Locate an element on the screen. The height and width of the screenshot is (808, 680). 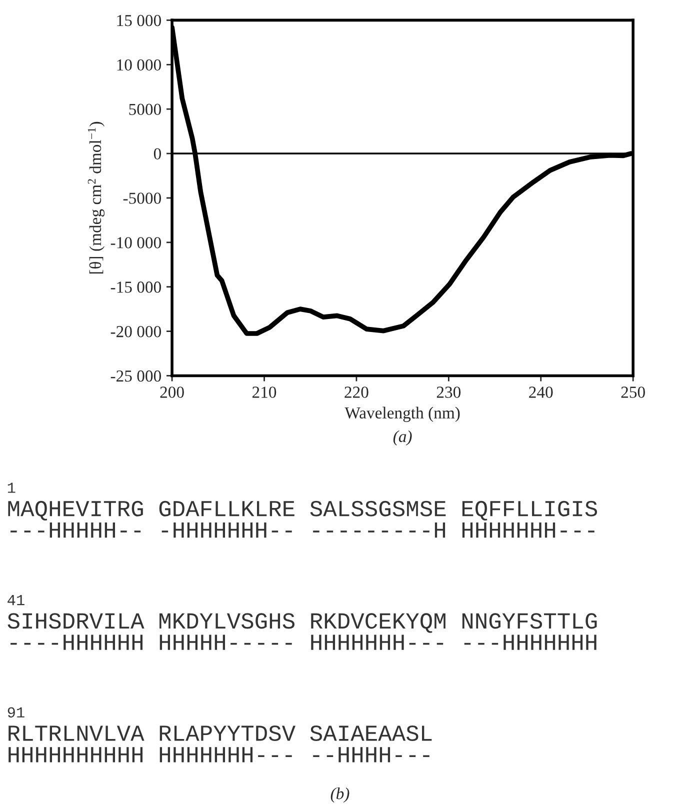
y-axis-title: [θ] (mdeg cm$^{2}$ dmol$^{−1}$) is located at coordinates (96, 198).